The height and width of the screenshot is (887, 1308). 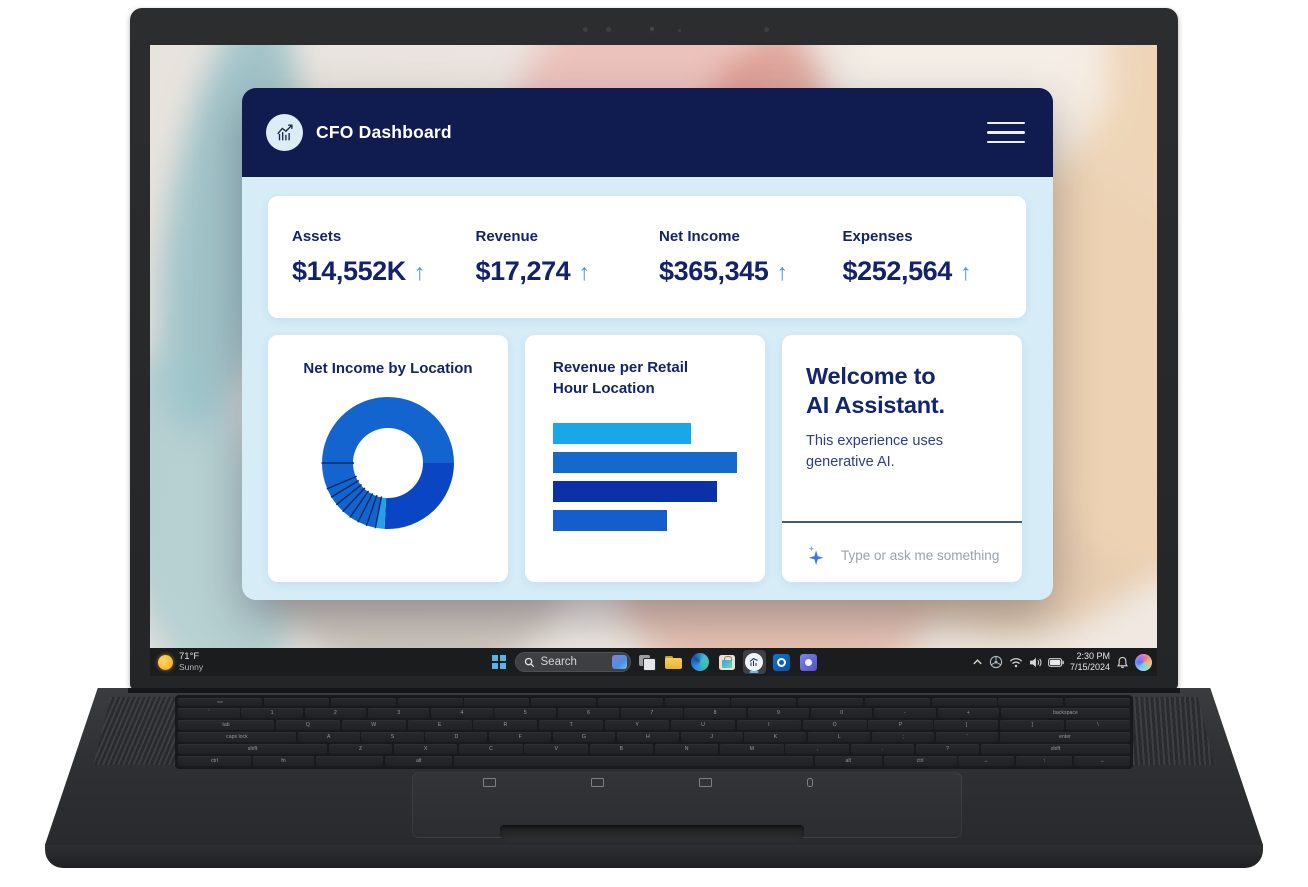 I want to click on kpi-label: Assets, so click(x=317, y=236).